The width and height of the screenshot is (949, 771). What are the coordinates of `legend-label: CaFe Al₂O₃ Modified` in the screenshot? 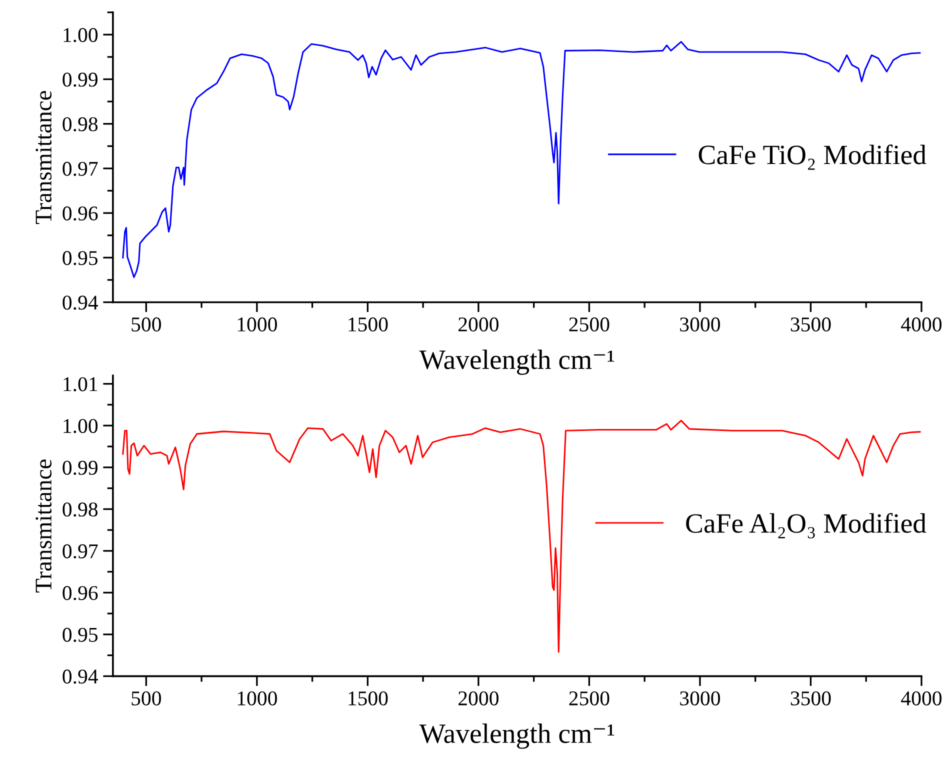 It's located at (806, 525).